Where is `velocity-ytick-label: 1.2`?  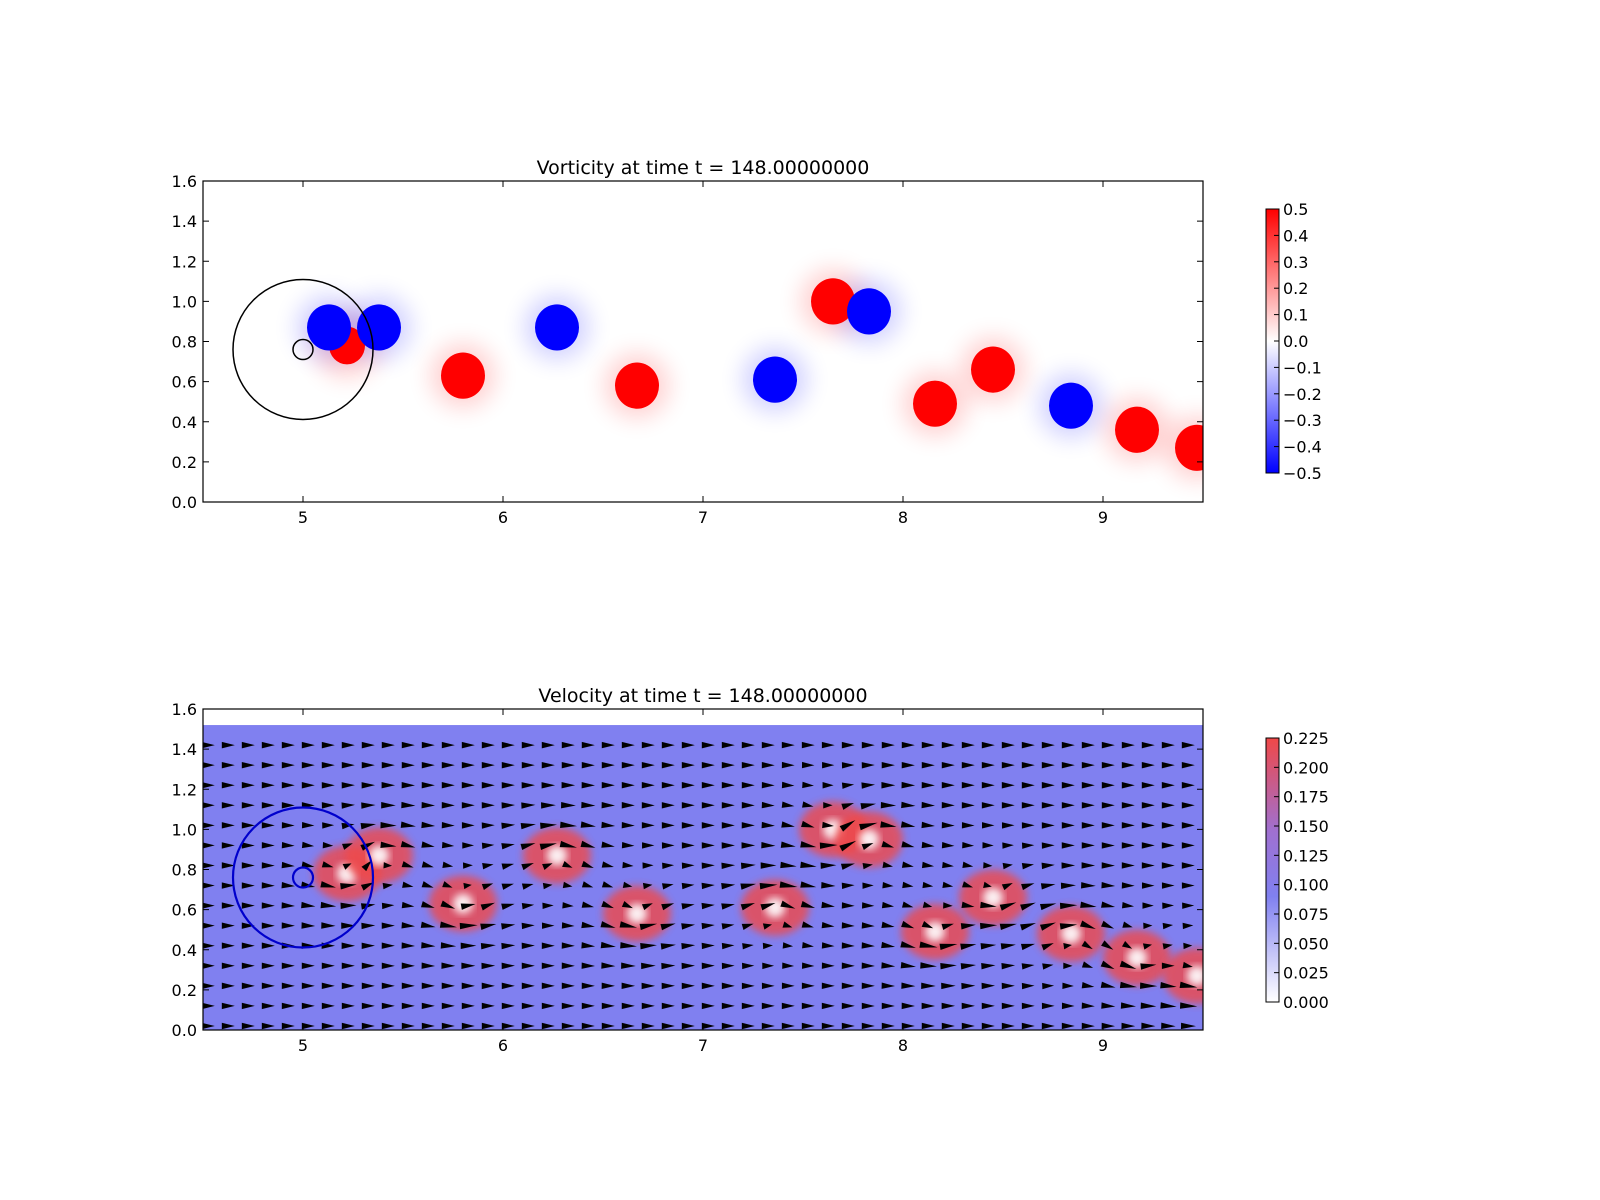 velocity-ytick-label: 1.2 is located at coordinates (184, 789).